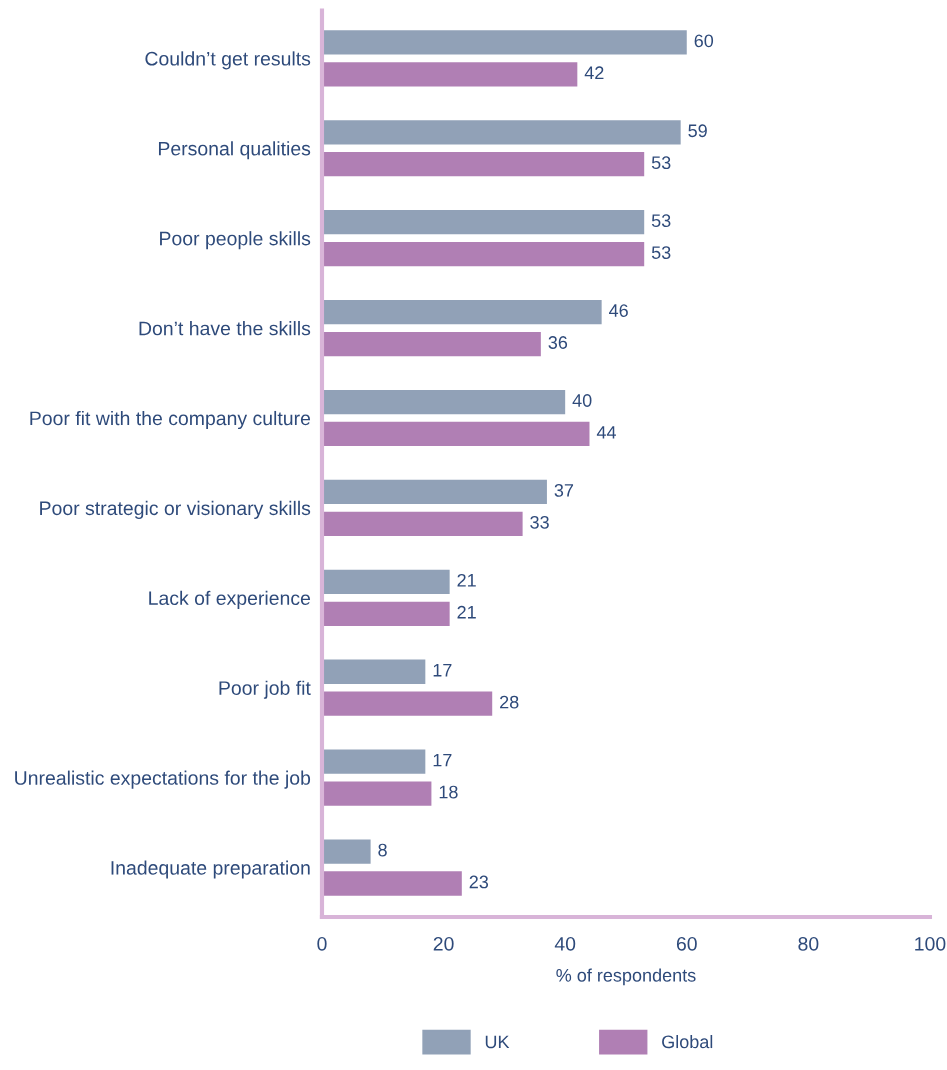  What do you see at coordinates (626, 977) in the screenshot?
I see `x-axis-title: % of respondents` at bounding box center [626, 977].